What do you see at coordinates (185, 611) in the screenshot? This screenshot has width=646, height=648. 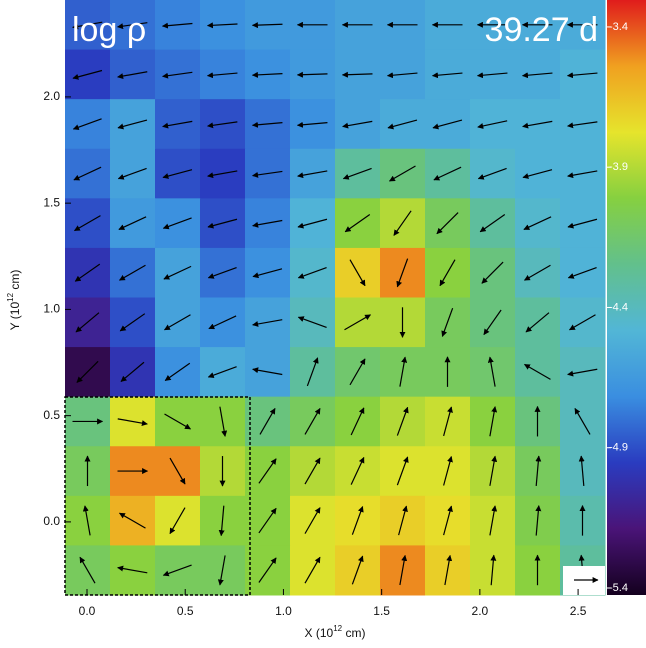 I see `x-tick-label: 0.5` at bounding box center [185, 611].